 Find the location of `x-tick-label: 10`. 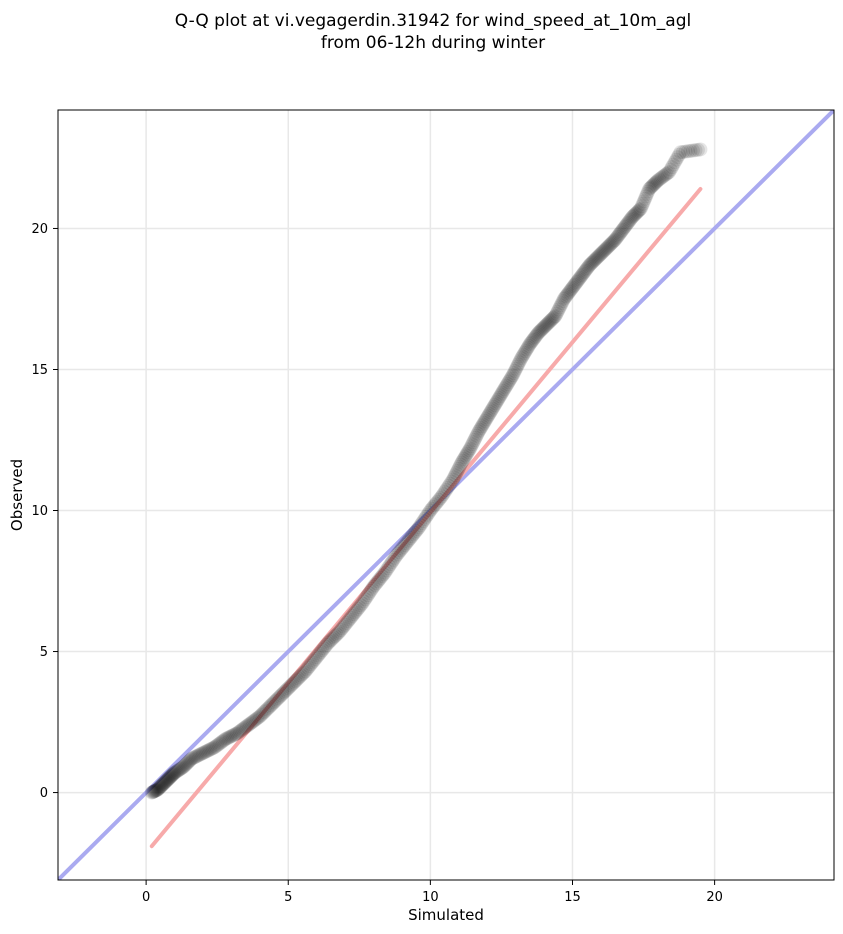

x-tick-label: 10 is located at coordinates (430, 897).